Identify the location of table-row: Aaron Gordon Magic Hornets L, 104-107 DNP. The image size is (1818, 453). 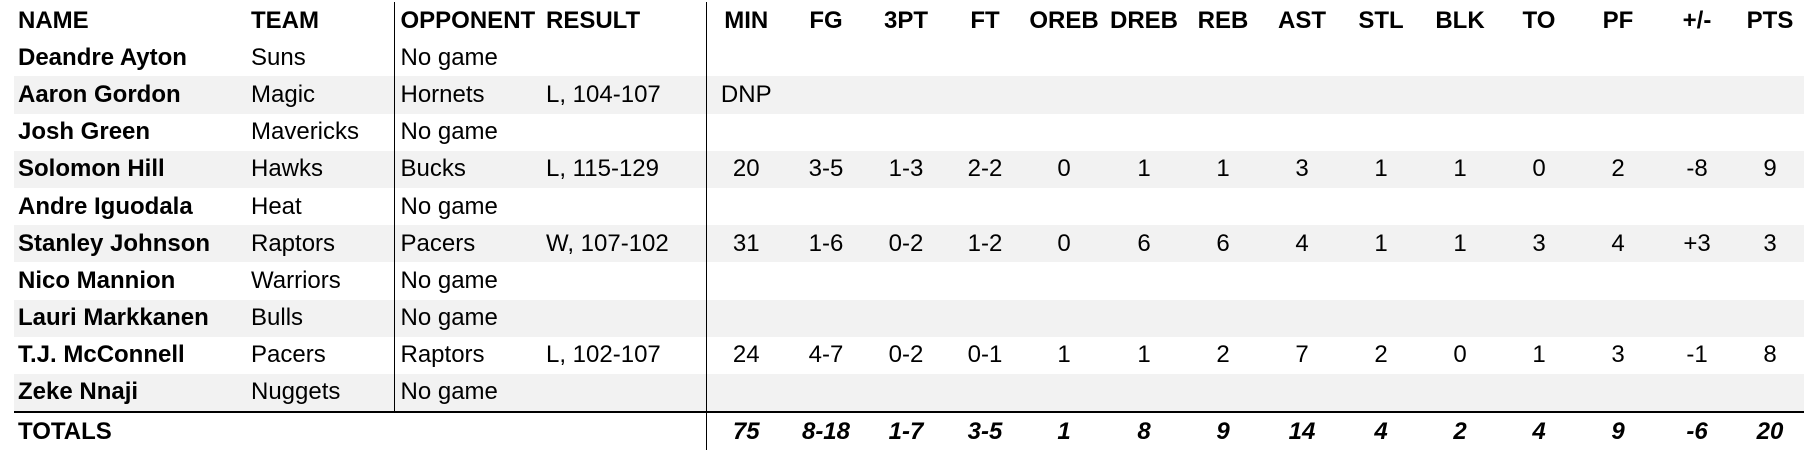
(909, 95).